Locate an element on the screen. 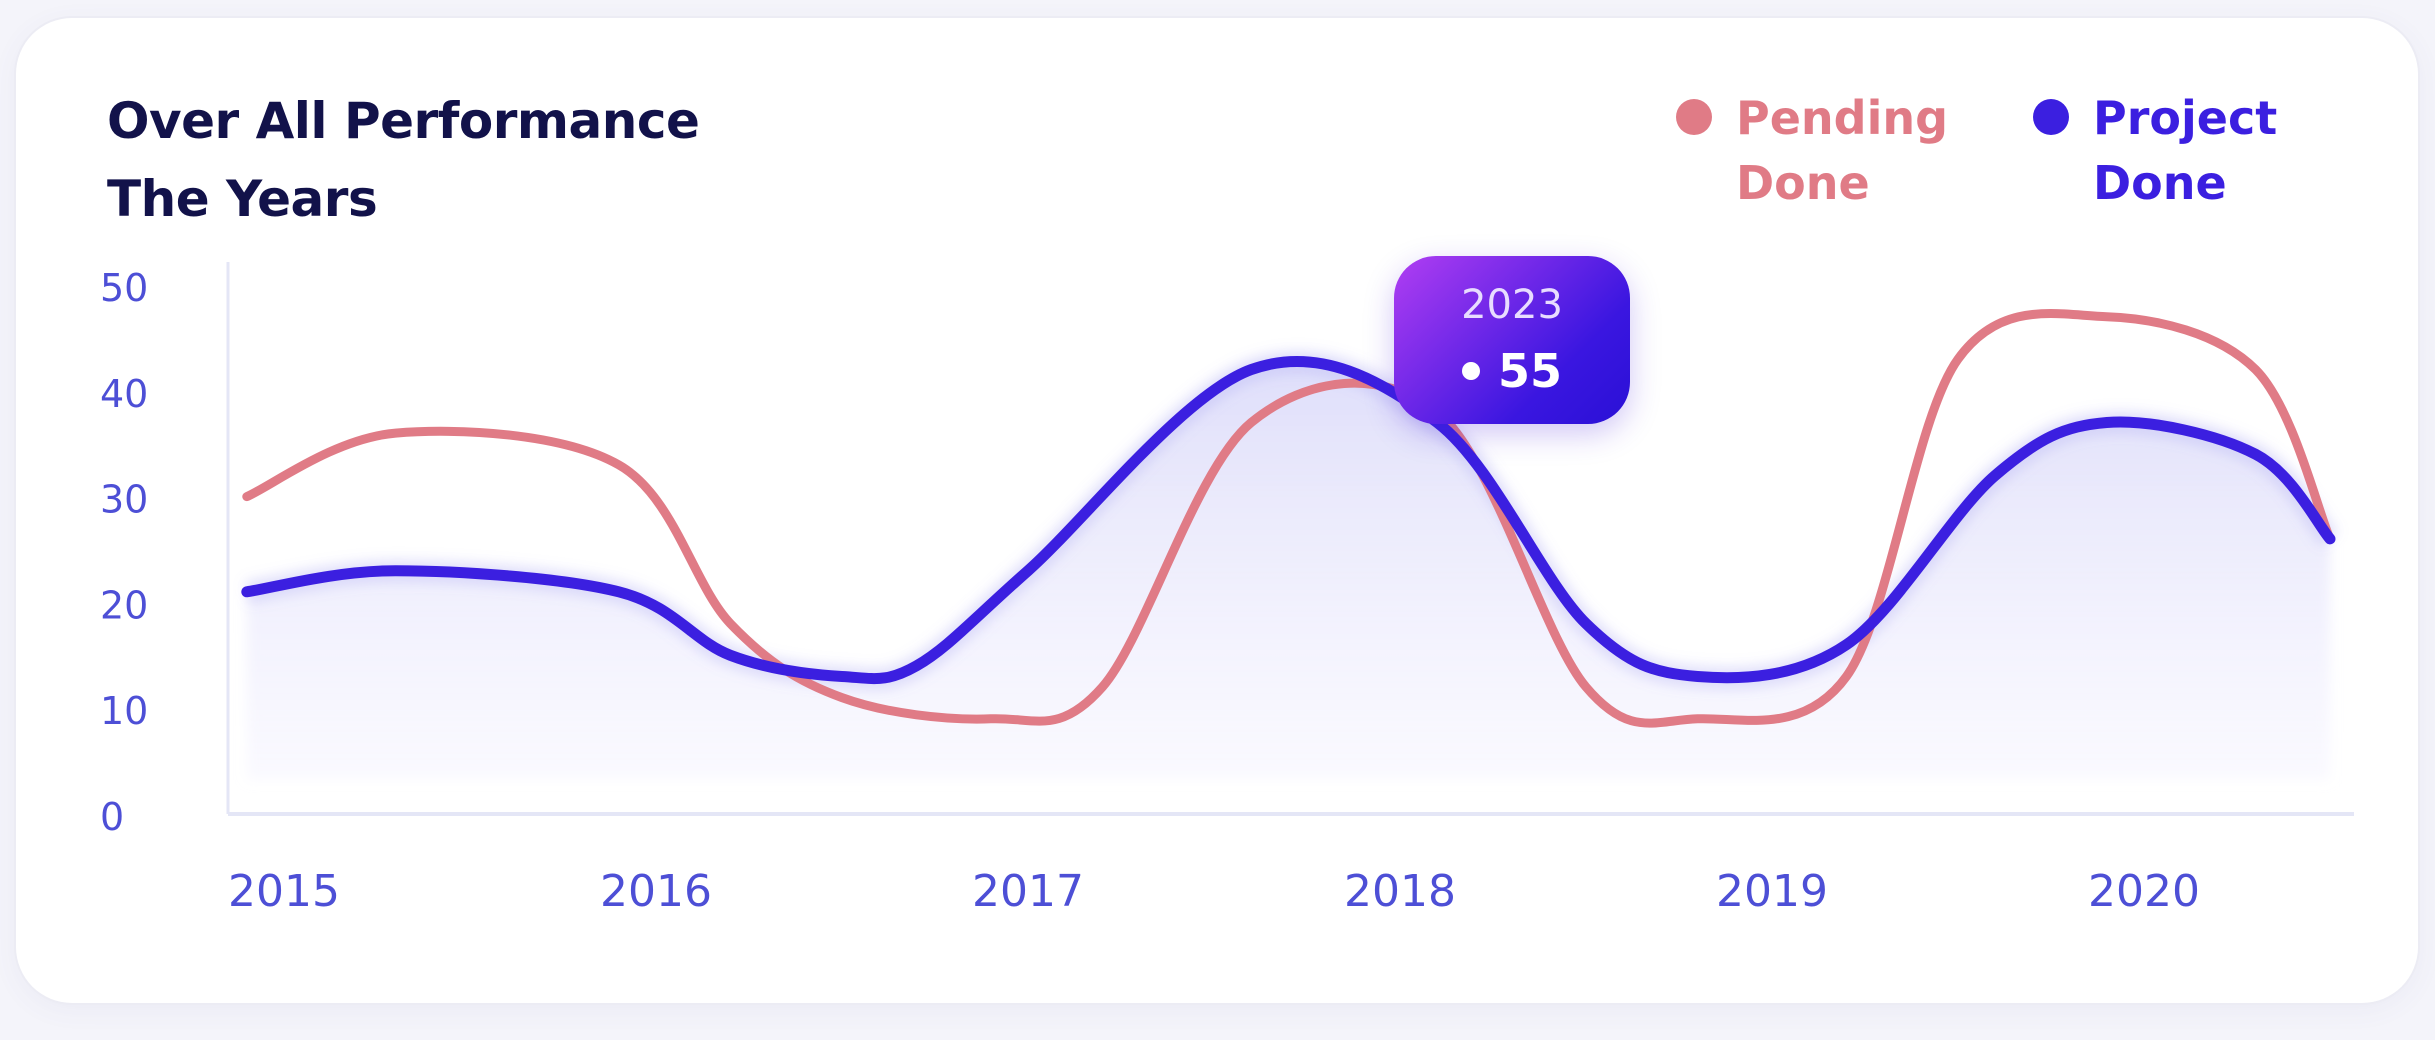 The image size is (2435, 1040). x-tick-label: 2016 is located at coordinates (656, 891).